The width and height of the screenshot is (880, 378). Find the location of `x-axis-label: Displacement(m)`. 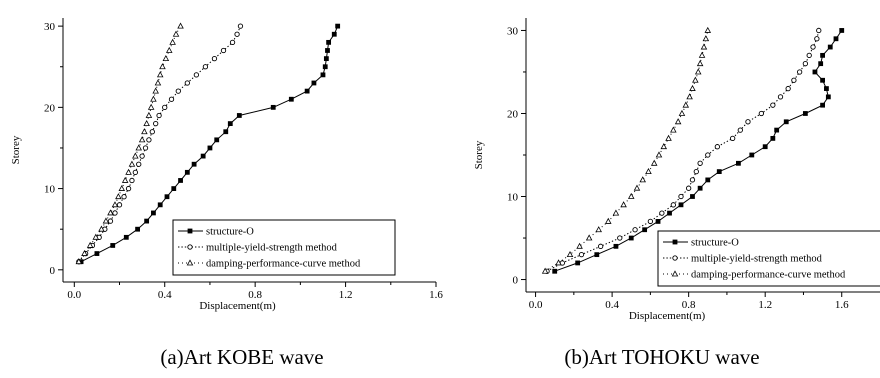

x-axis-label: Displacement(m) is located at coordinates (667, 316).